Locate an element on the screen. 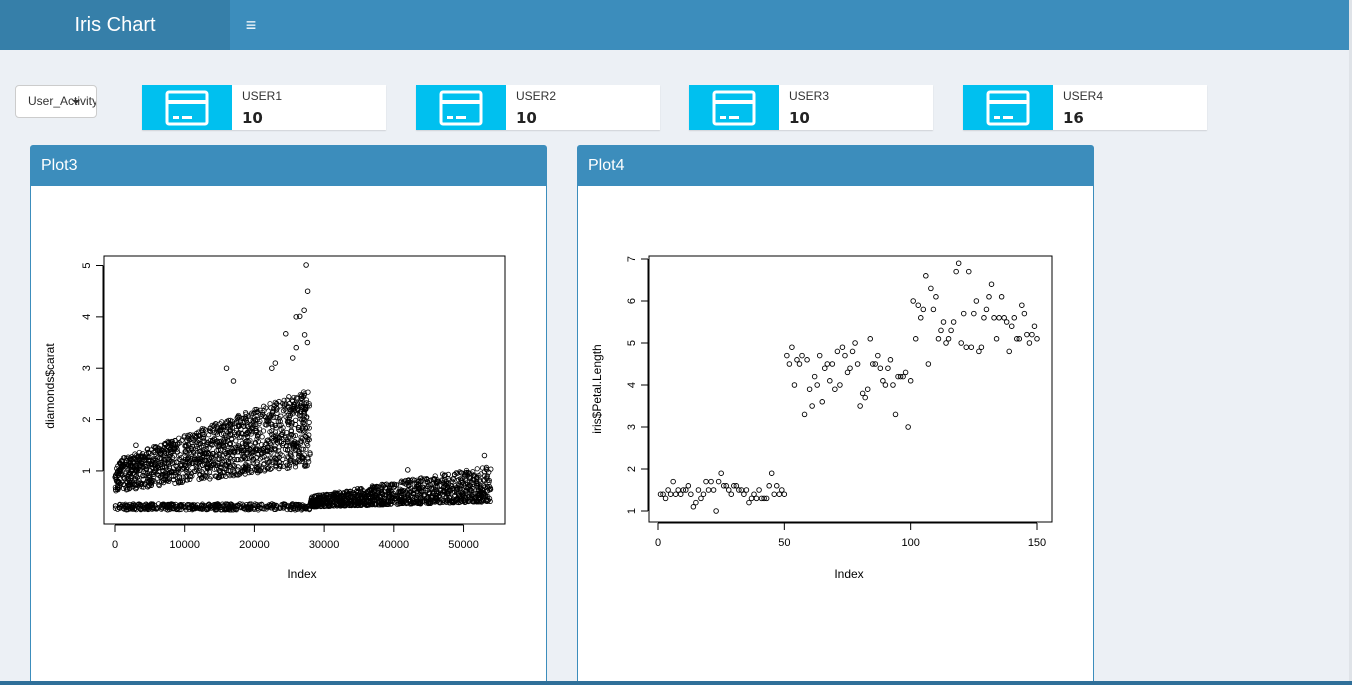 The height and width of the screenshot is (685, 1352). x-tick-label: 10000 is located at coordinates (184, 545).